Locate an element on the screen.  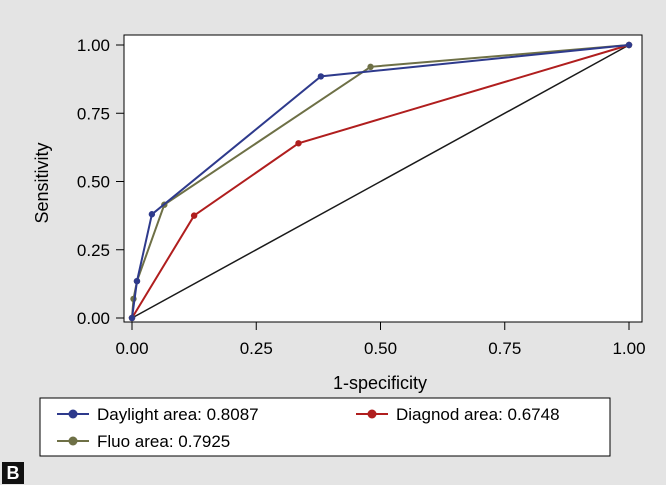
legend-item-0: Daylight area: 0.8087 is located at coordinates (158, 414).